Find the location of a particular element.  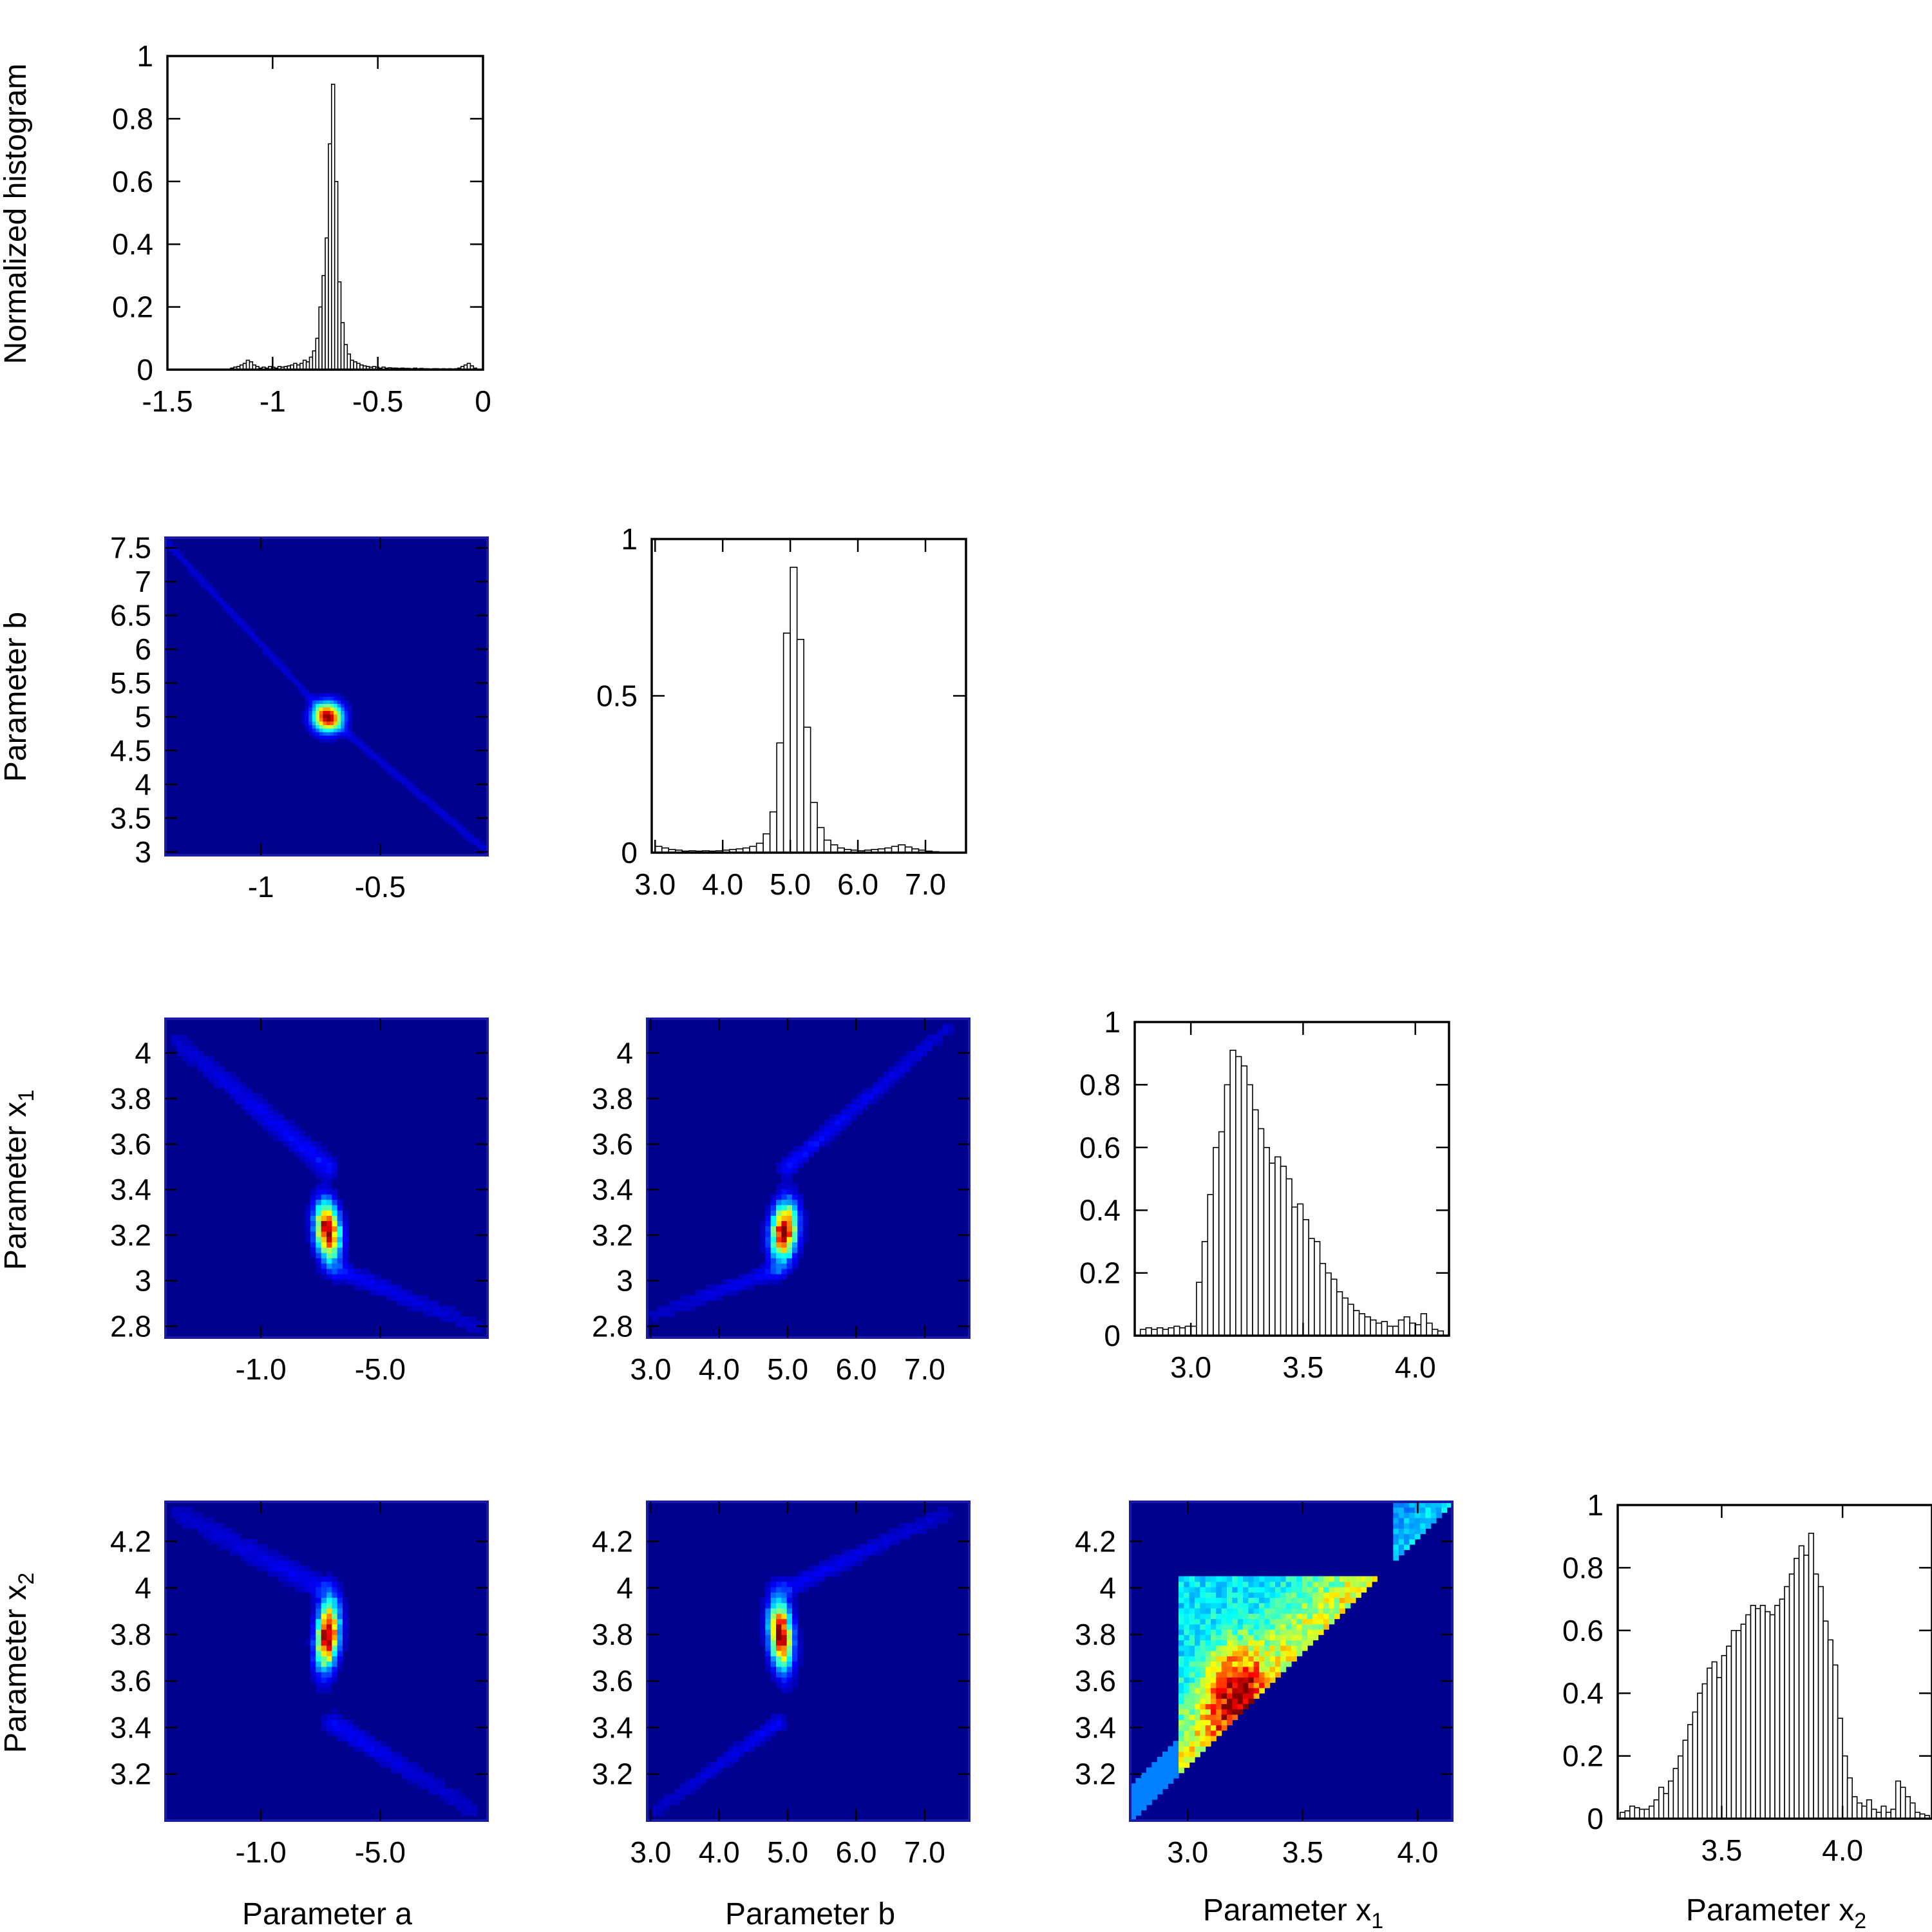

ytick-label: 3.2 is located at coordinates (1095, 1774).